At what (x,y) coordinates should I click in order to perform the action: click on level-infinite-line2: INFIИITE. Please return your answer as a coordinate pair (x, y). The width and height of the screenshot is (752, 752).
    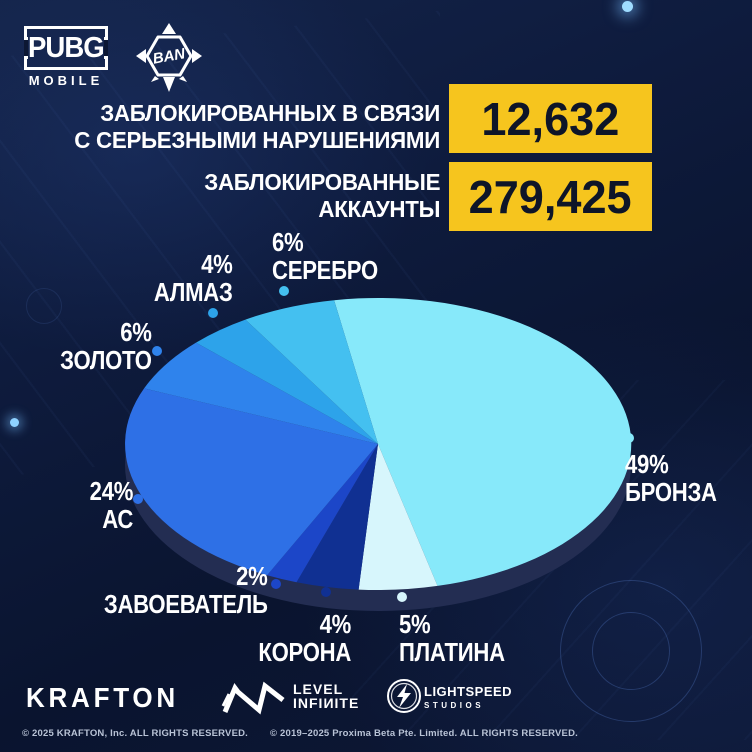
    Looking at the image, I should click on (326, 703).